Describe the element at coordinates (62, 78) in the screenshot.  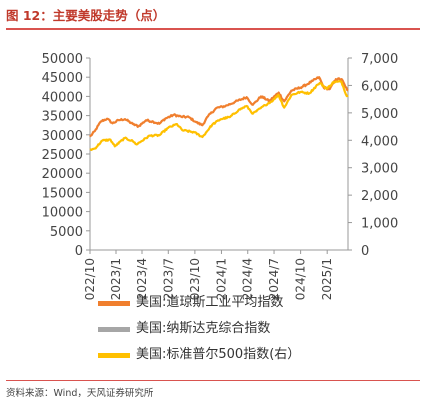
I see `y-left-tick-label: 45000` at that location.